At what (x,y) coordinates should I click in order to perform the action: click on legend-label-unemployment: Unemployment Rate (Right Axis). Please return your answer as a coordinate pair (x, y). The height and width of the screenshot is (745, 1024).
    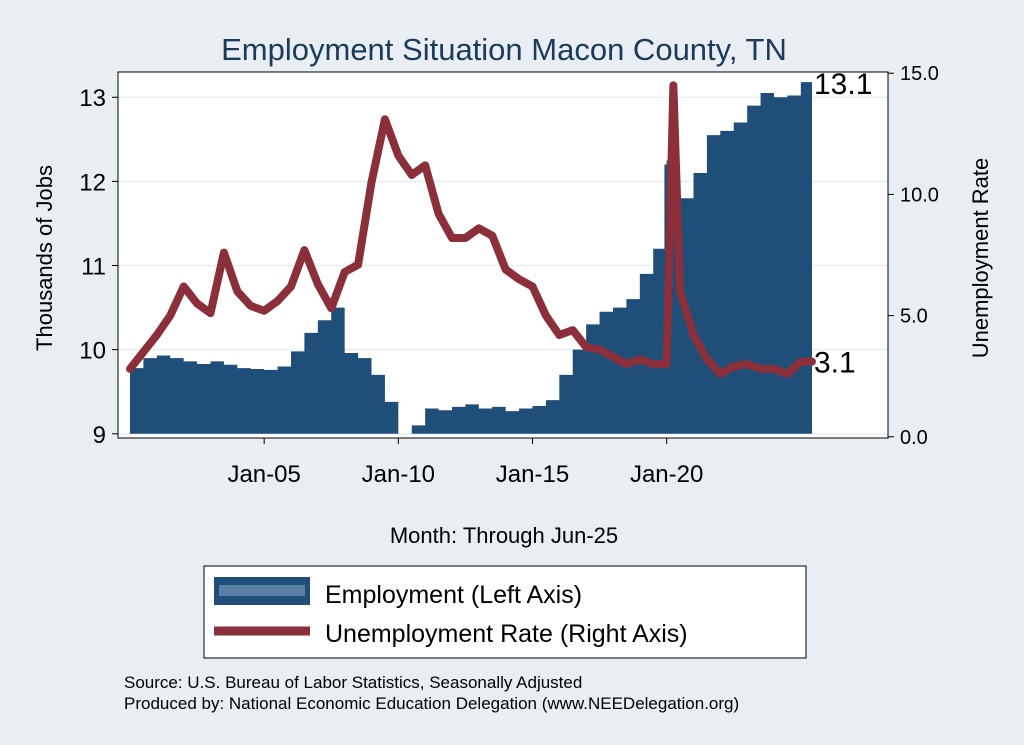
    Looking at the image, I should click on (506, 634).